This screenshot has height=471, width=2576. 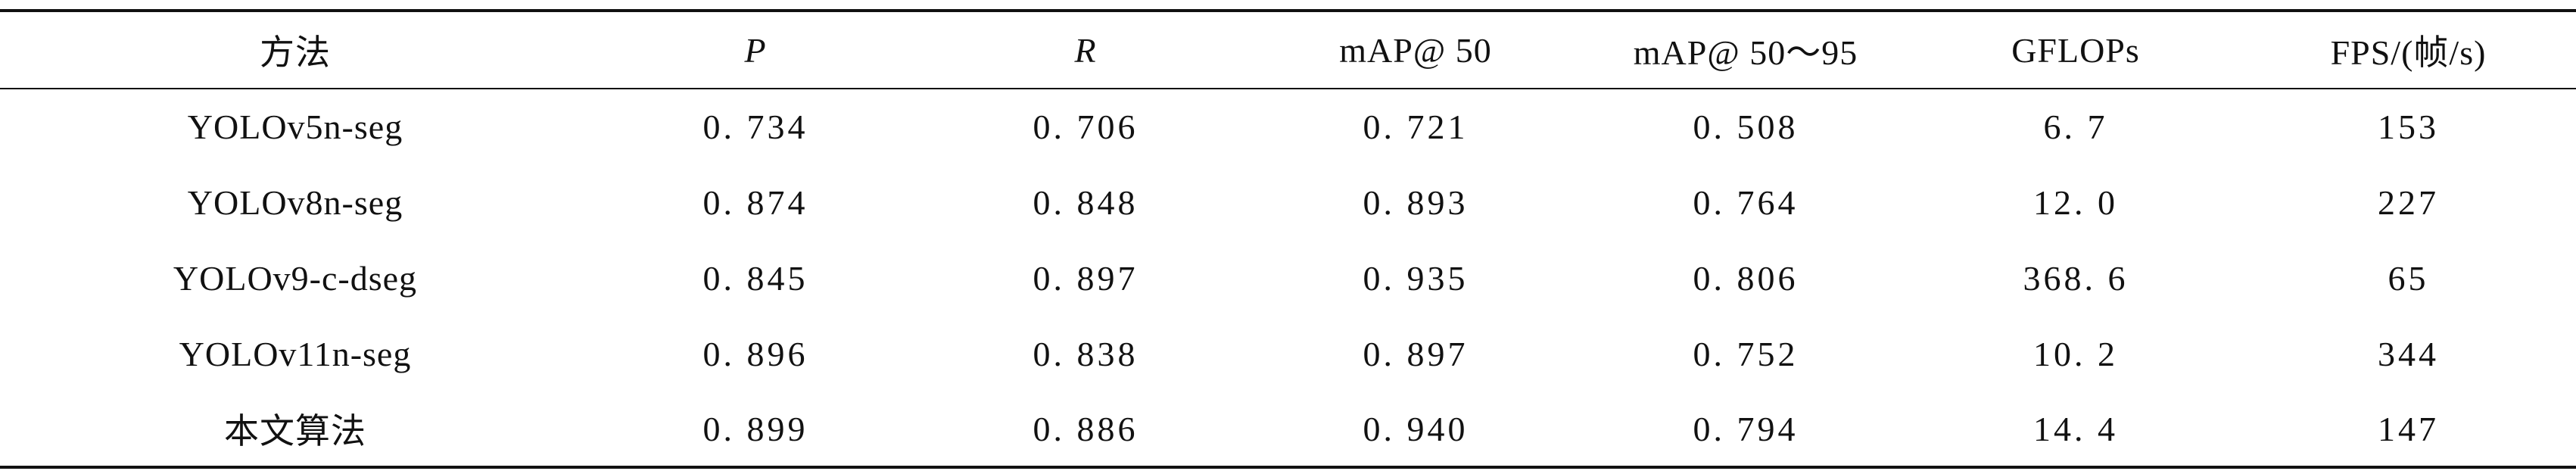 What do you see at coordinates (1415, 50) in the screenshot?
I see `header-map50: mAP@ 50` at bounding box center [1415, 50].